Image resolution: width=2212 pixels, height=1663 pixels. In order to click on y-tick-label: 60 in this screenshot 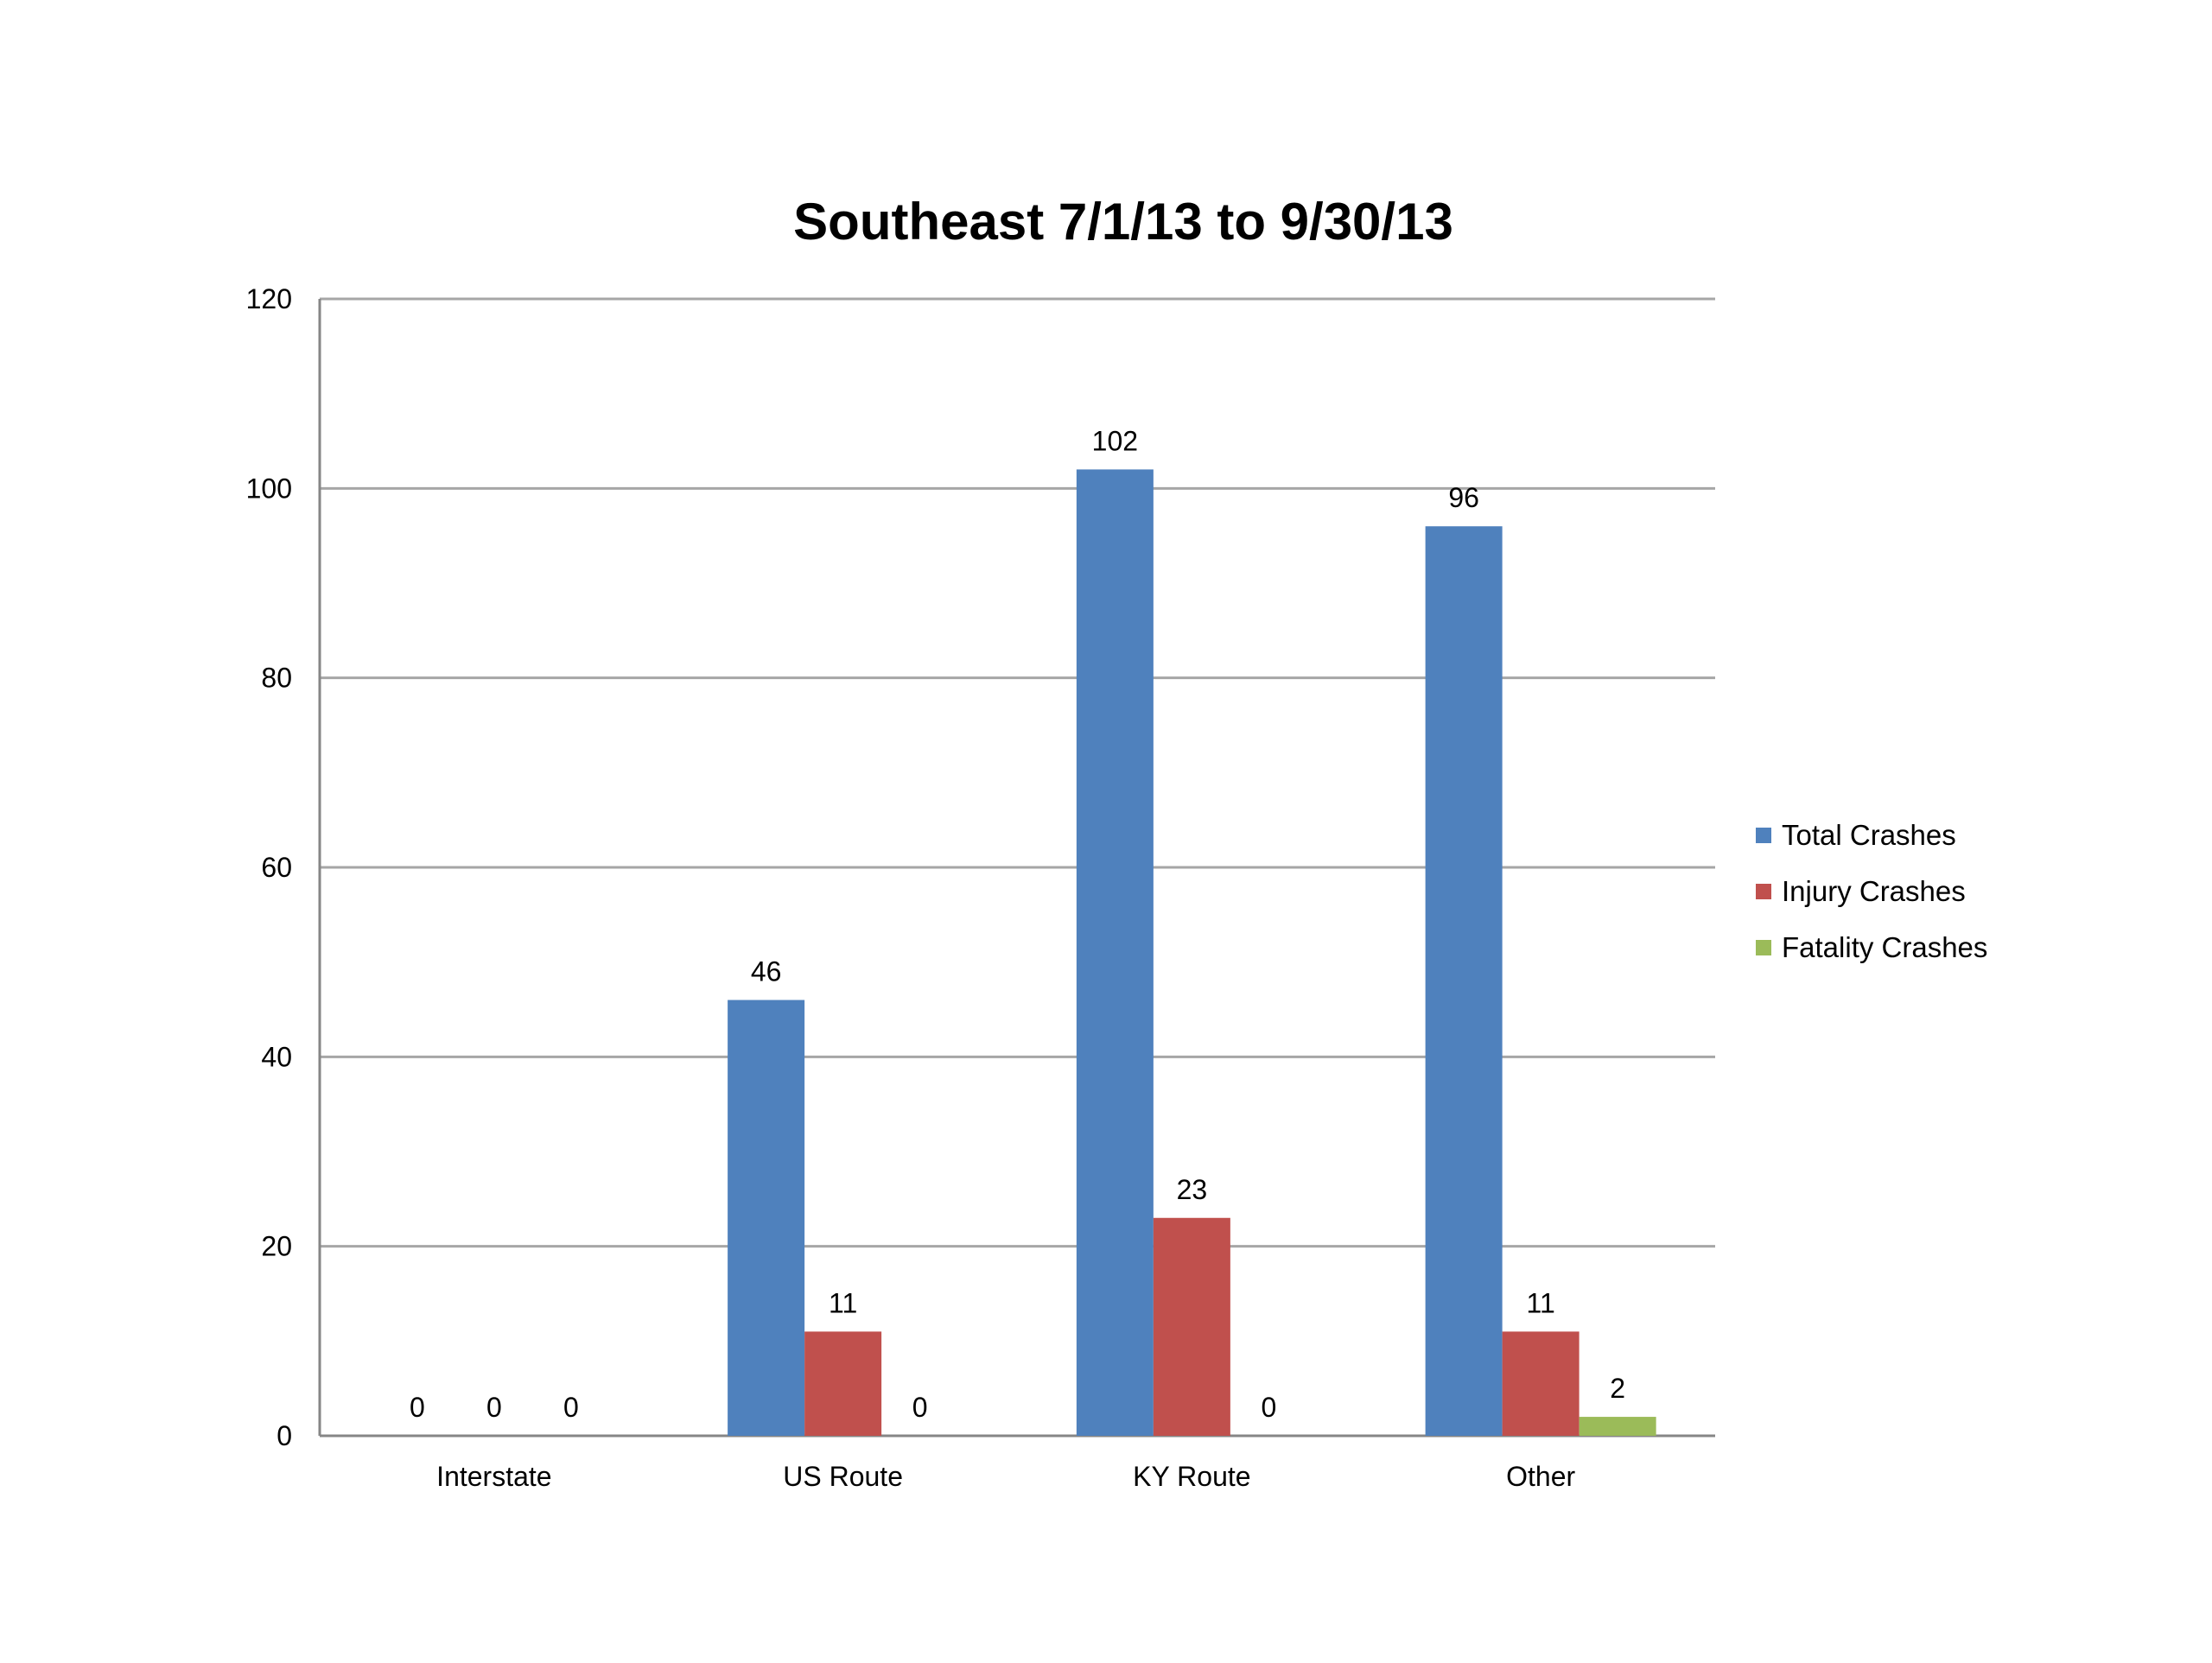, I will do `click(276, 868)`.